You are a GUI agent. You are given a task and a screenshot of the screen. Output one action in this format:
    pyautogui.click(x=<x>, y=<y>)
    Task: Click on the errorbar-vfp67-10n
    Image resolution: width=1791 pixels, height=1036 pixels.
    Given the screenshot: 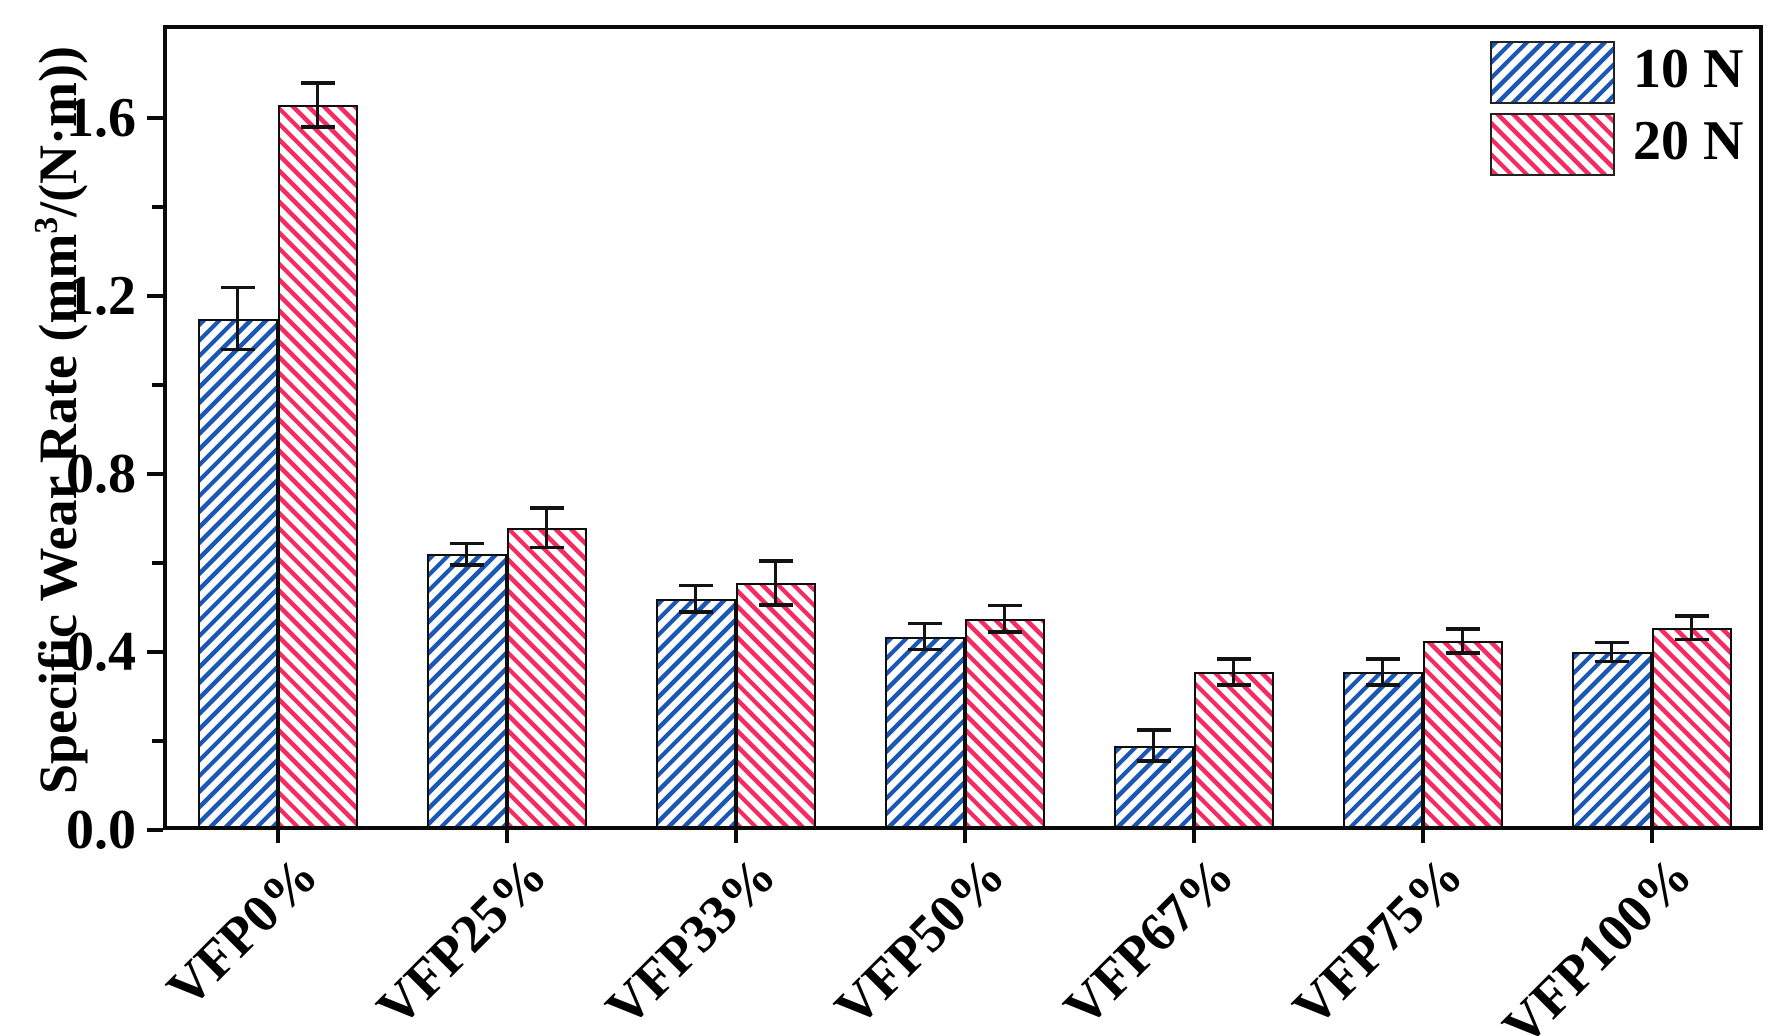 What is the action you would take?
    pyautogui.click(x=1153, y=745)
    